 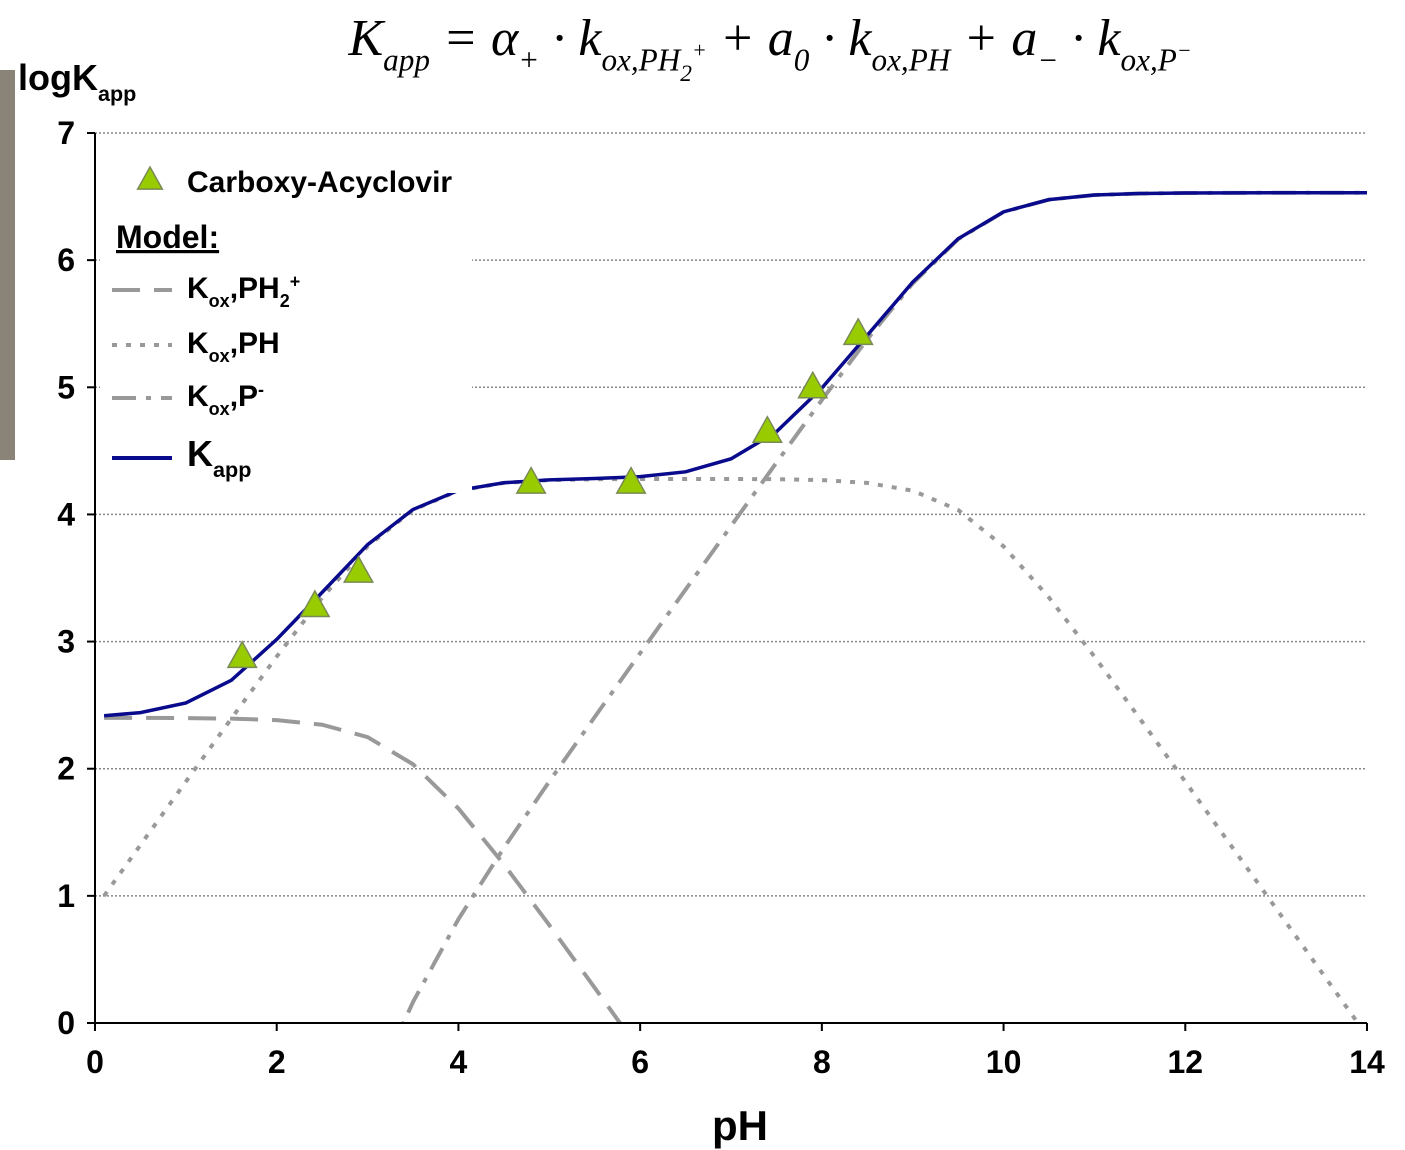 I want to click on y-tick-label: 4, so click(x=66, y=514).